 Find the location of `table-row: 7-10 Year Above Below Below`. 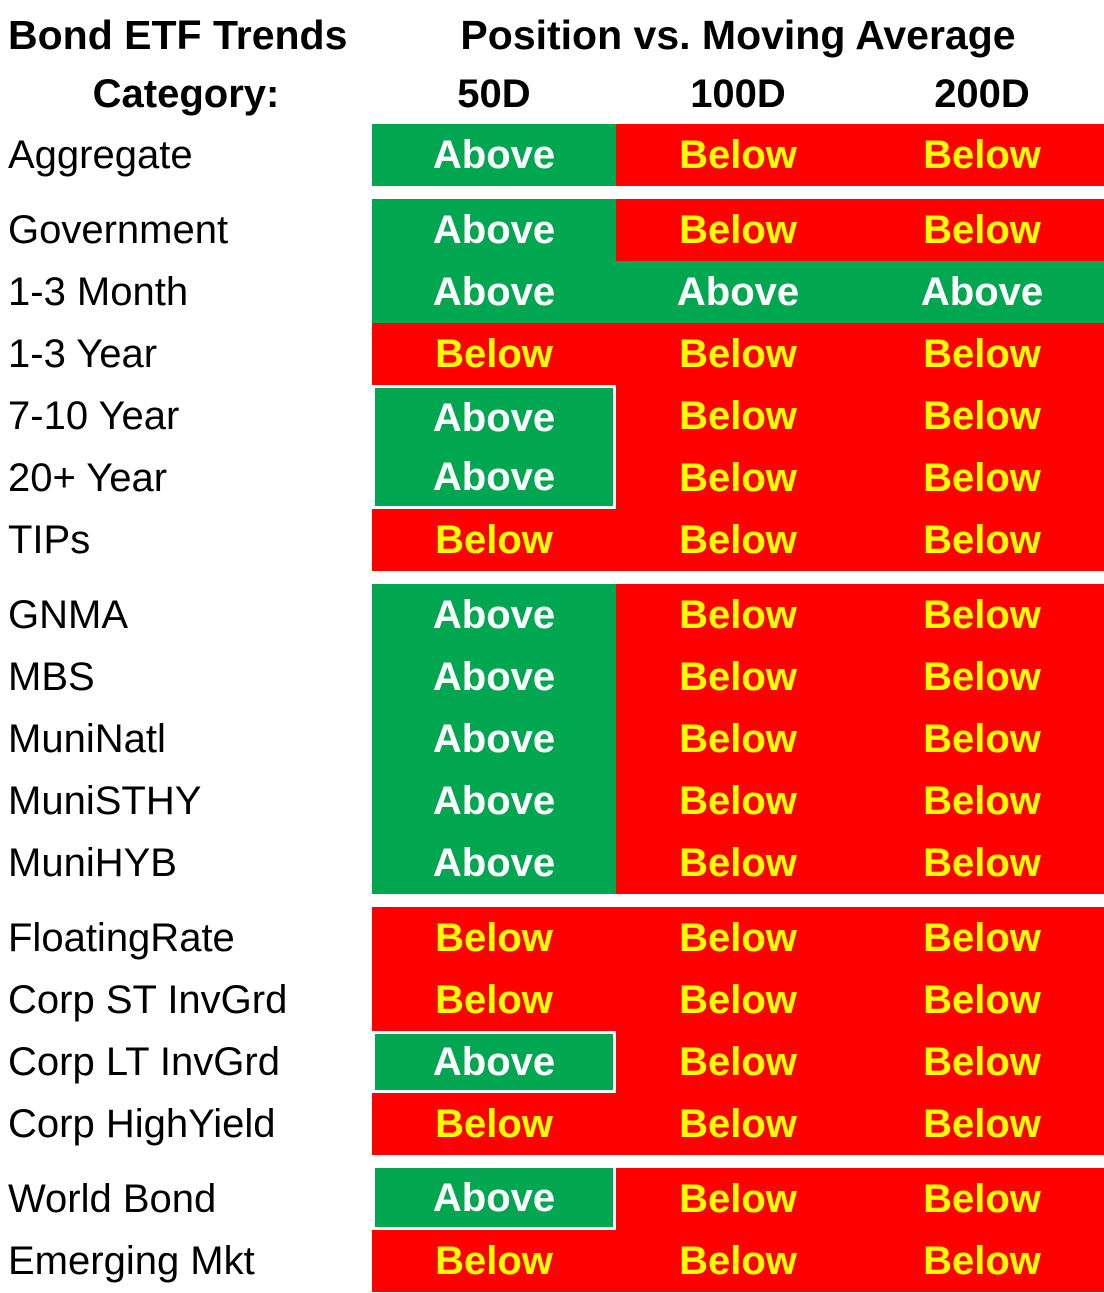

table-row: 7-10 Year Above Below Below is located at coordinates (552, 416).